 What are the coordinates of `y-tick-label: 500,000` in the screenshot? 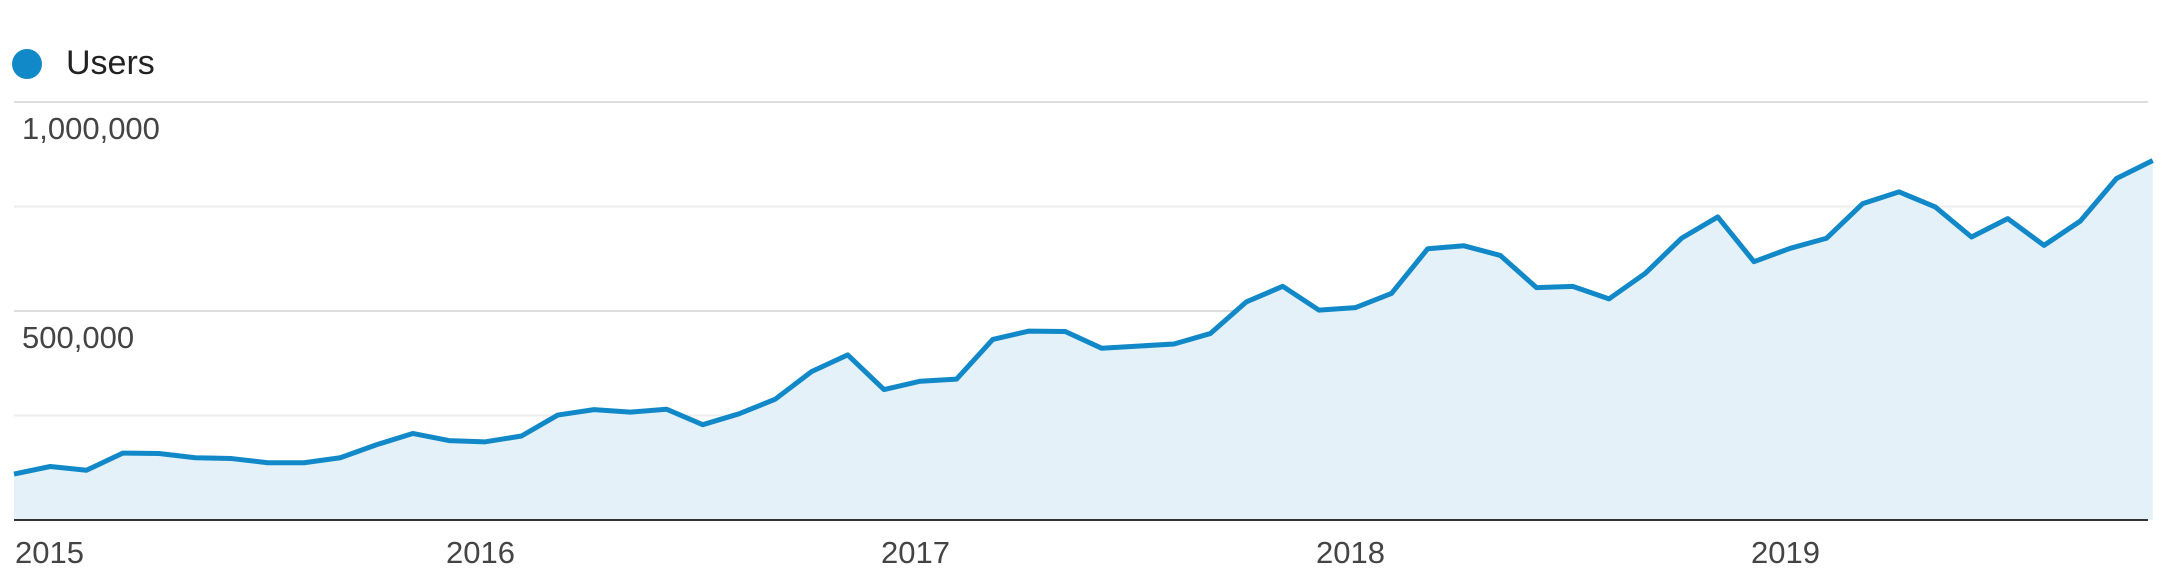 It's located at (78, 337).